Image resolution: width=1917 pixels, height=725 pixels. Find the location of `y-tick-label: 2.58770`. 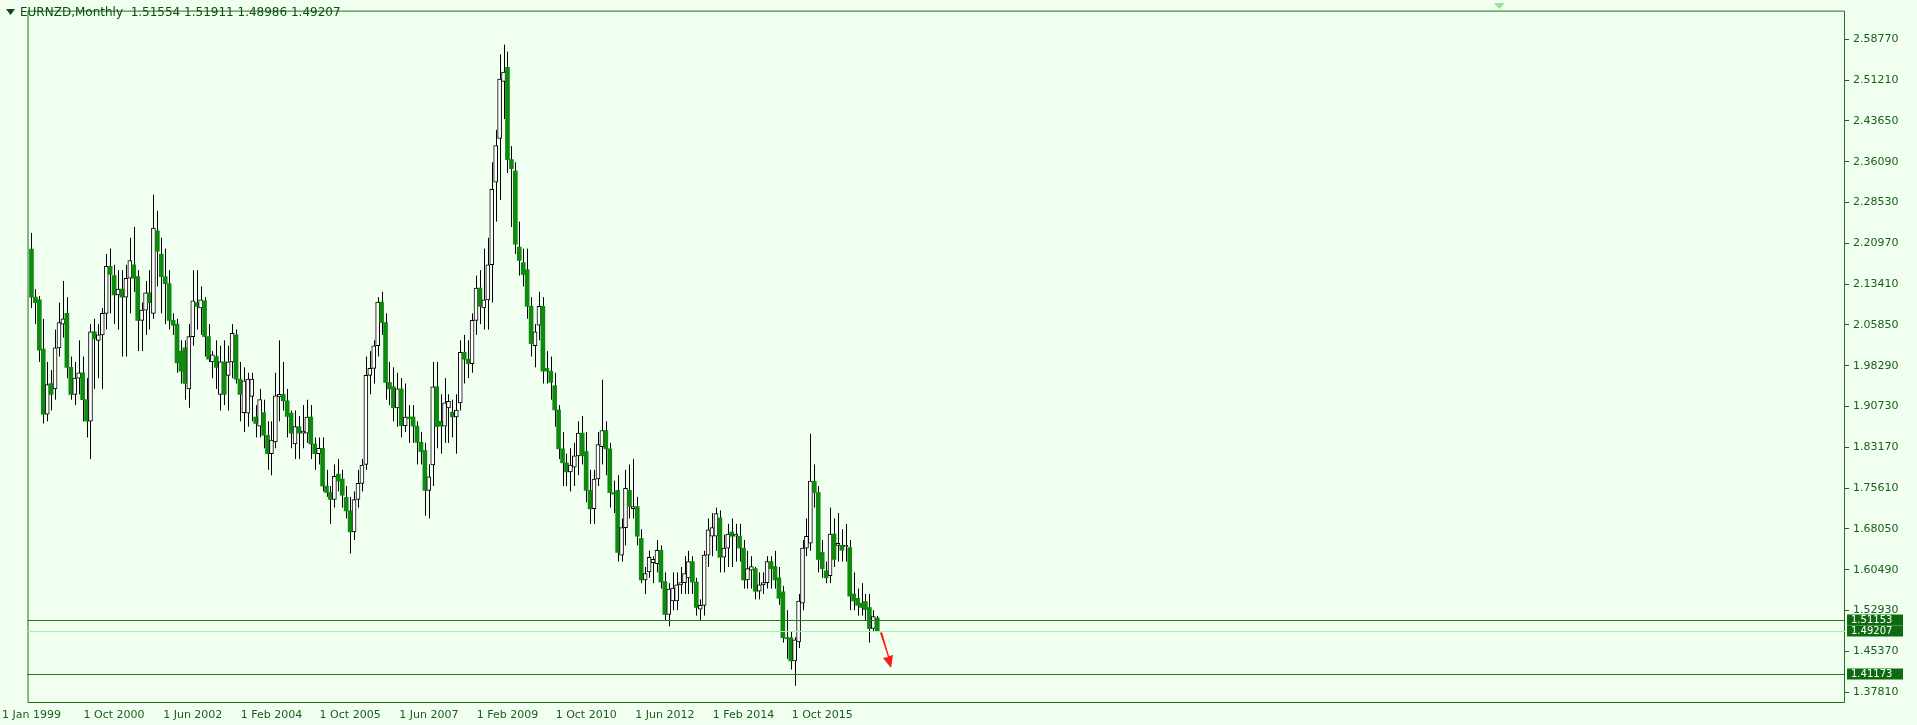

y-tick-label: 2.58770 is located at coordinates (1876, 39).